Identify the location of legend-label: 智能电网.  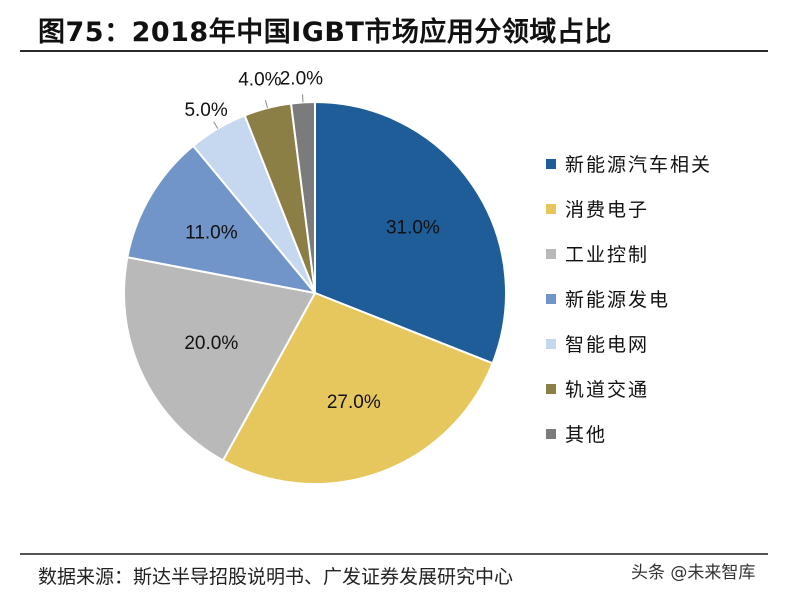
(607, 345).